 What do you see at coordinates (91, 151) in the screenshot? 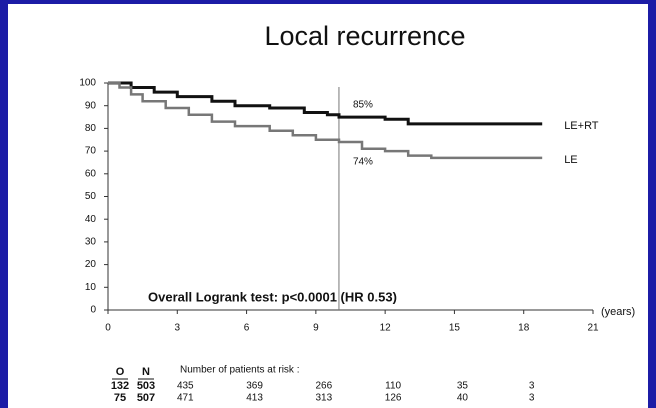
I see `y-tick-label: 70` at bounding box center [91, 151].